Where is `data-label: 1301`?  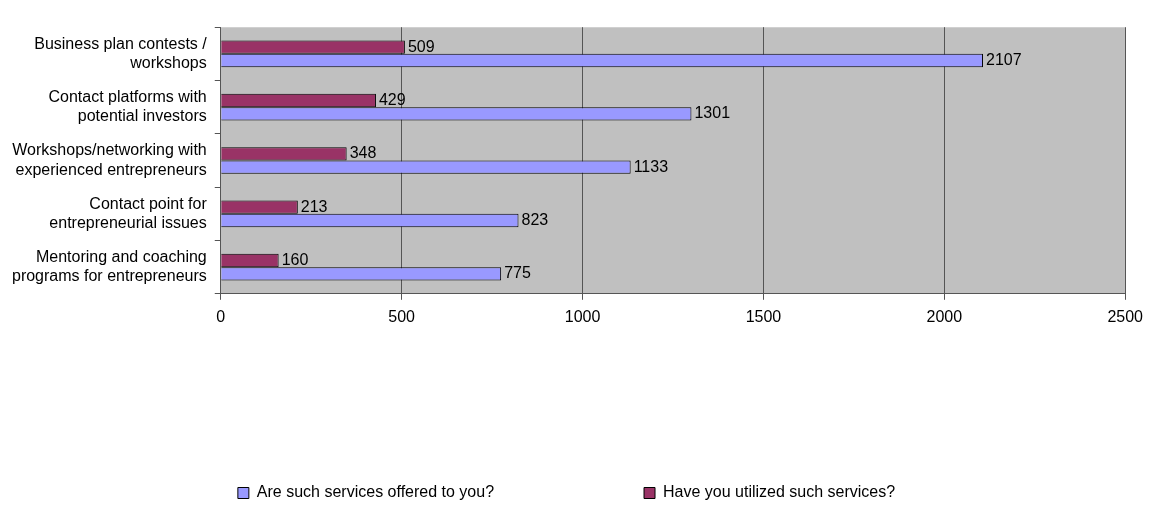 data-label: 1301 is located at coordinates (712, 113).